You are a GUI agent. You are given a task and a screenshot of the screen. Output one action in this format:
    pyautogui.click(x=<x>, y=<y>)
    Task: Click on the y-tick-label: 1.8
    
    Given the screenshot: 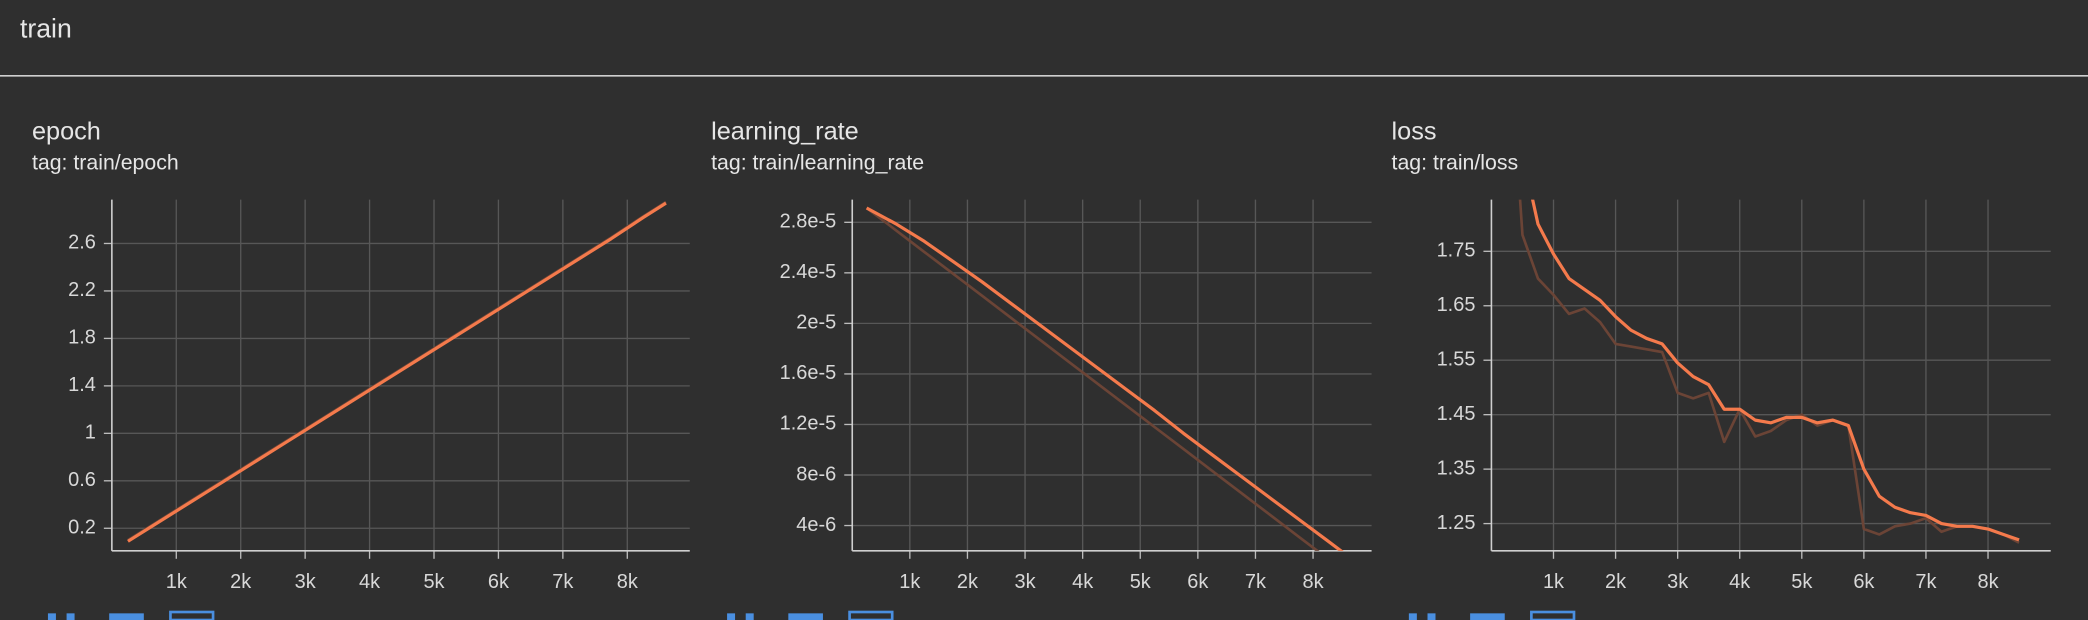 What is the action you would take?
    pyautogui.click(x=82, y=338)
    